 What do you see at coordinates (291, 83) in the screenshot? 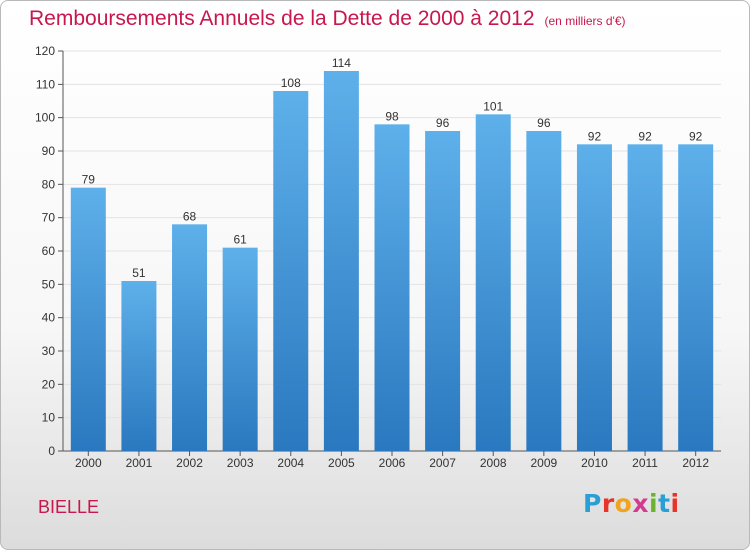
I see `bar-value-label: 108` at bounding box center [291, 83].